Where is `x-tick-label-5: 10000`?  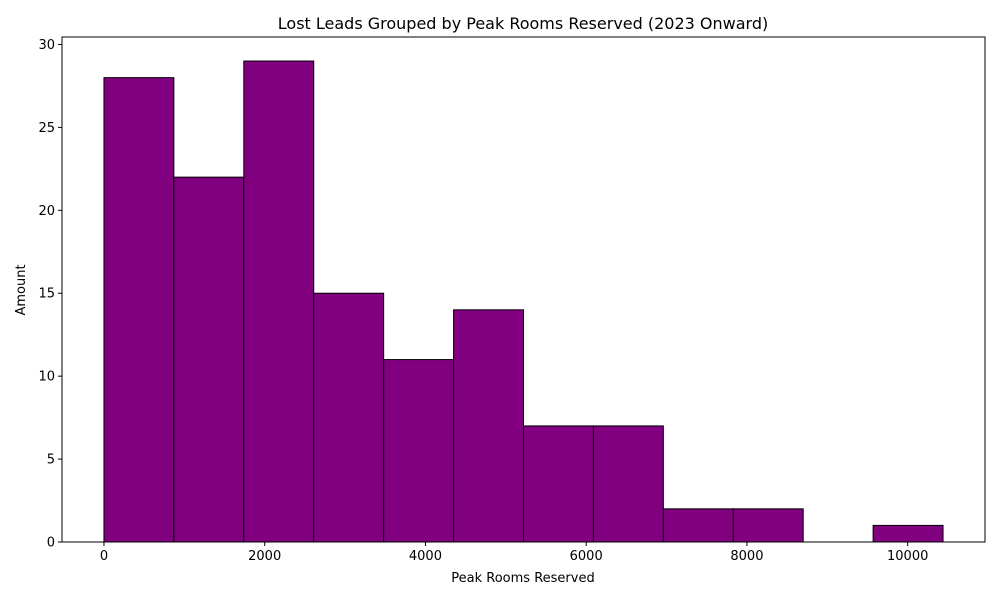
x-tick-label-5: 10000 is located at coordinates (907, 556).